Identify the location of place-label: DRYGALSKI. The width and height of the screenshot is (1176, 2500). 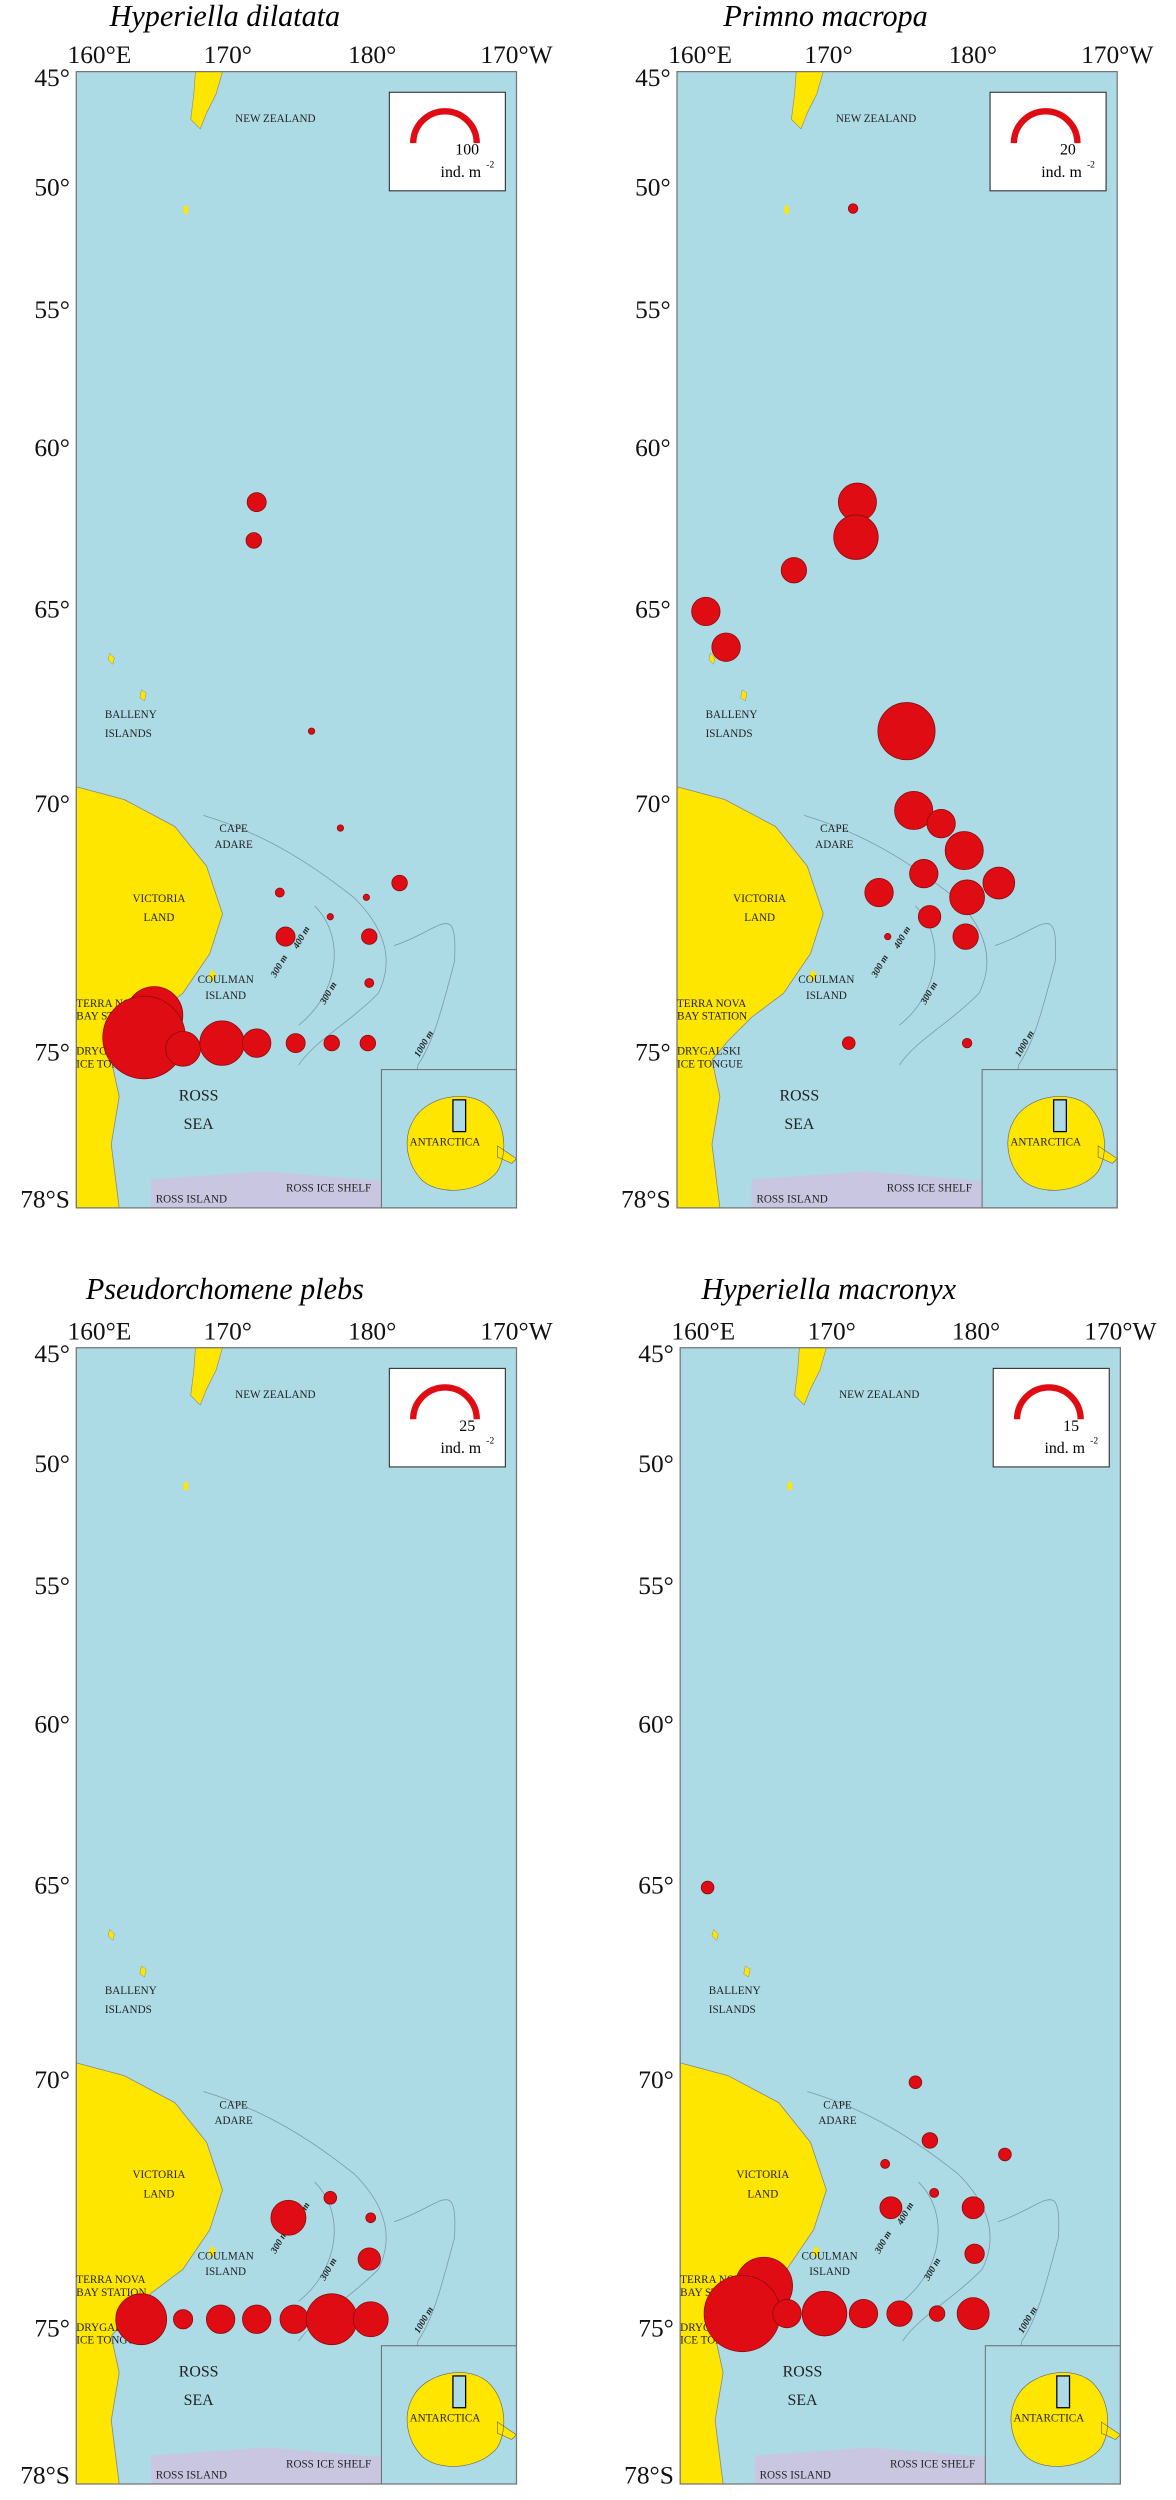
(709, 1052).